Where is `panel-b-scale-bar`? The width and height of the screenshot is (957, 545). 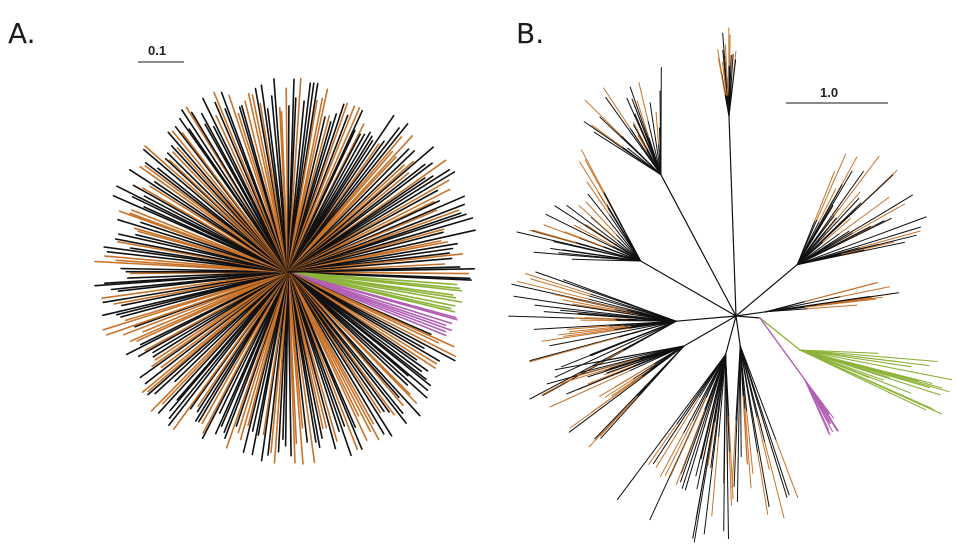
panel-b-scale-bar is located at coordinates (837, 103).